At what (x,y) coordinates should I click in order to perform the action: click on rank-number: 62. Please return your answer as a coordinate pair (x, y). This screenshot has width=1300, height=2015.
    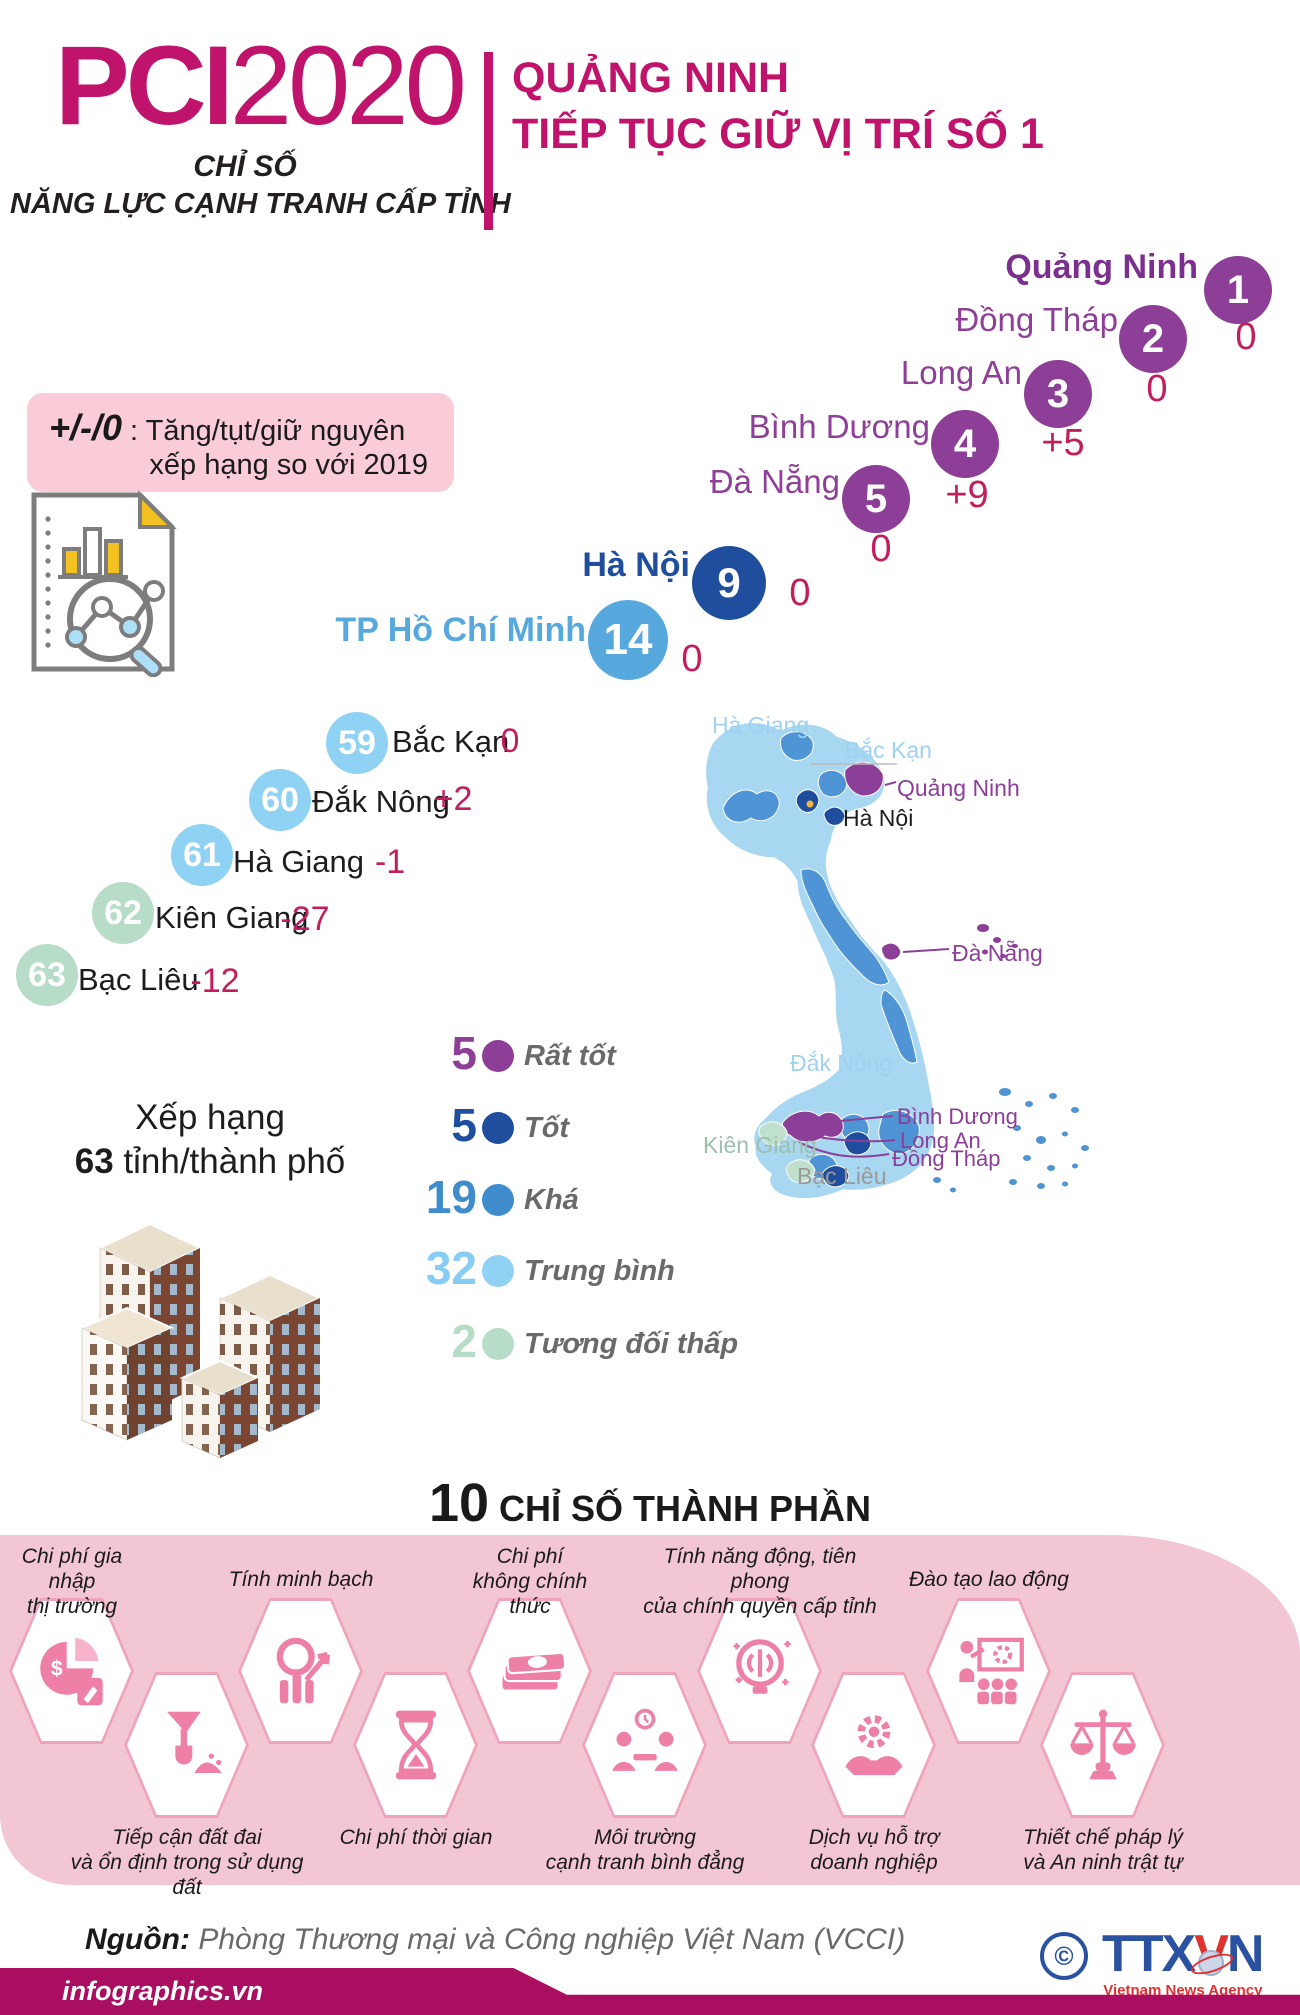
    Looking at the image, I should click on (123, 912).